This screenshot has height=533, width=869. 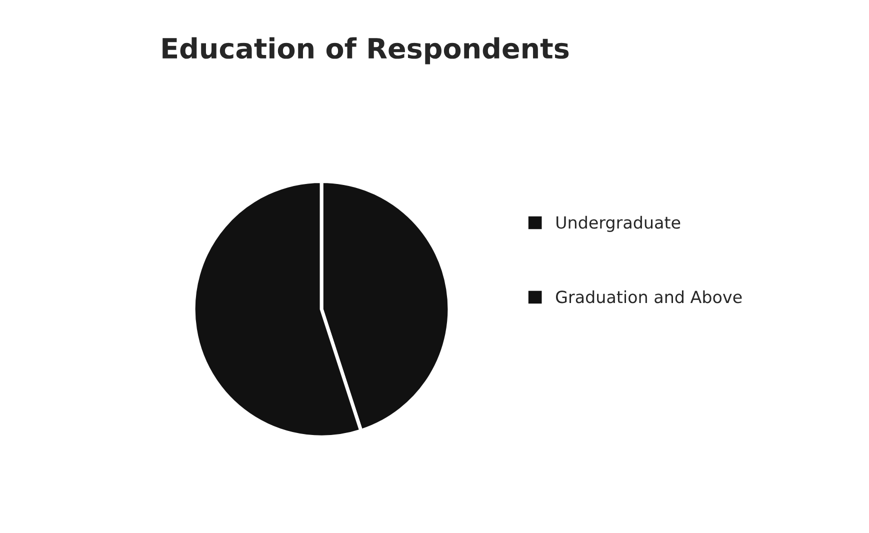 I want to click on legend-label: Undergraduate, so click(x=618, y=224).